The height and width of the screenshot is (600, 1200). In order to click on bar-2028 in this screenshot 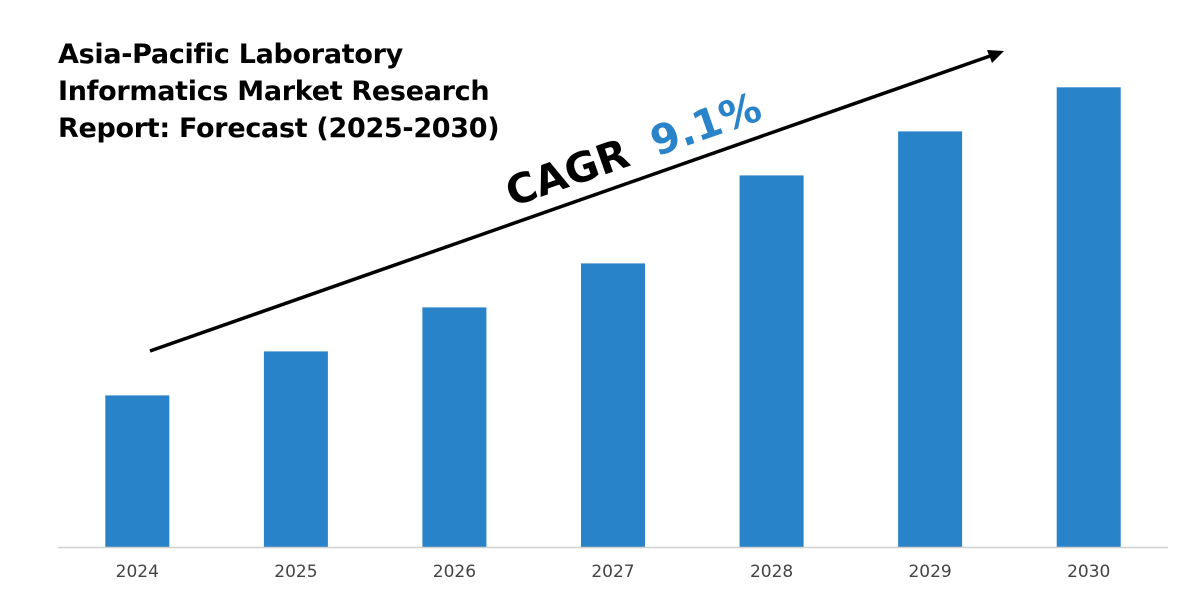, I will do `click(771, 361)`.